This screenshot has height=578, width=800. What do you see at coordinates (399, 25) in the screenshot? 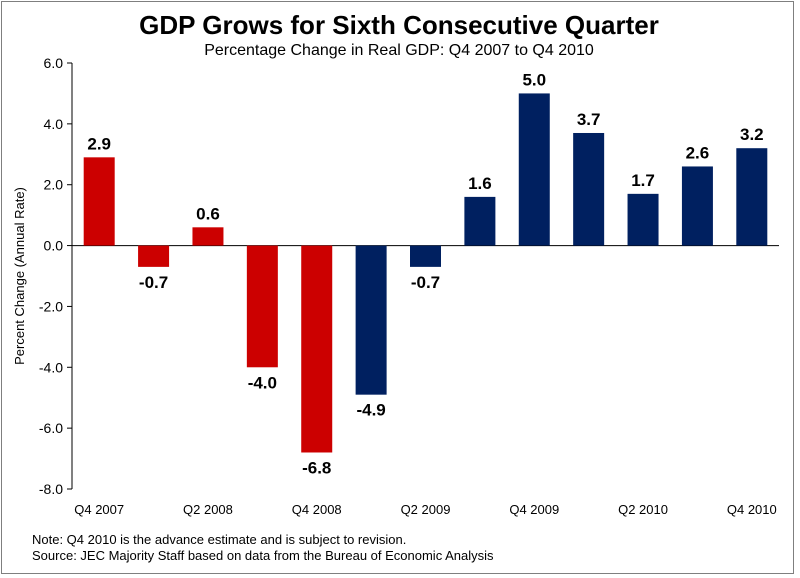
I see `chart-title: GDP Grows for Sixth Consecutive Quarter` at bounding box center [399, 25].